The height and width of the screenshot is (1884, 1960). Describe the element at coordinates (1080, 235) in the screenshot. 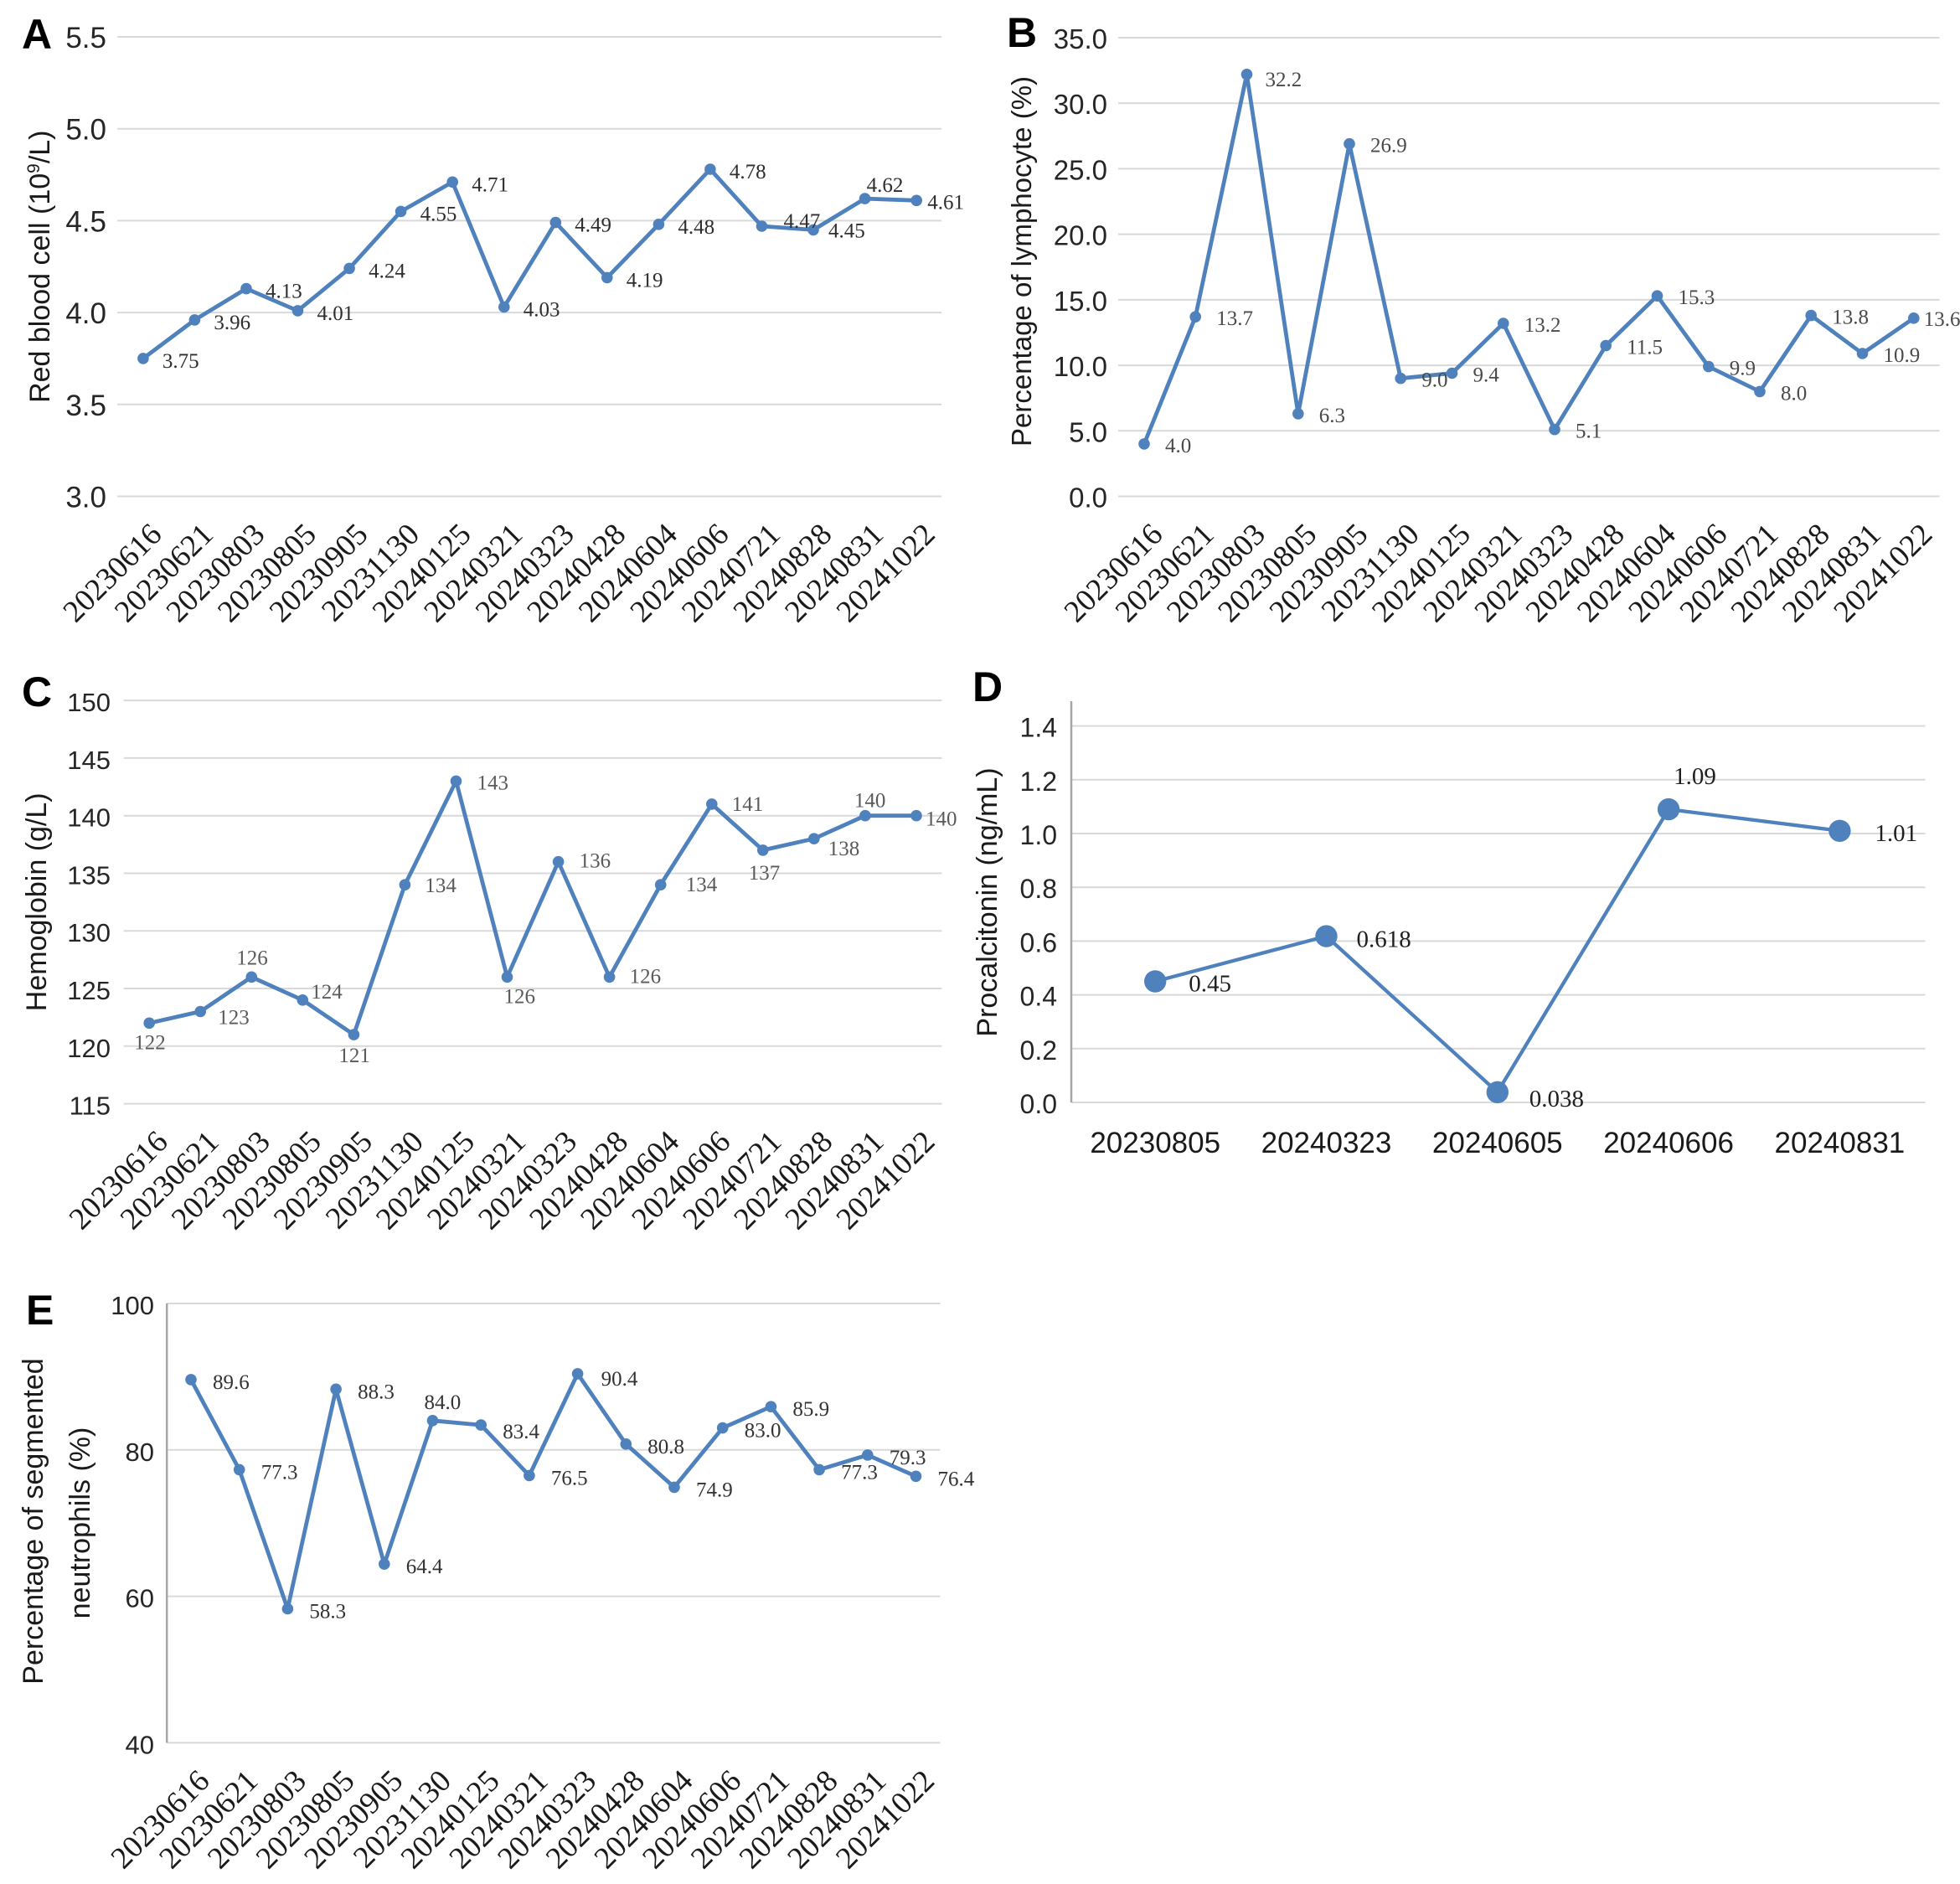

I see `svg-text: 20.0` at that location.